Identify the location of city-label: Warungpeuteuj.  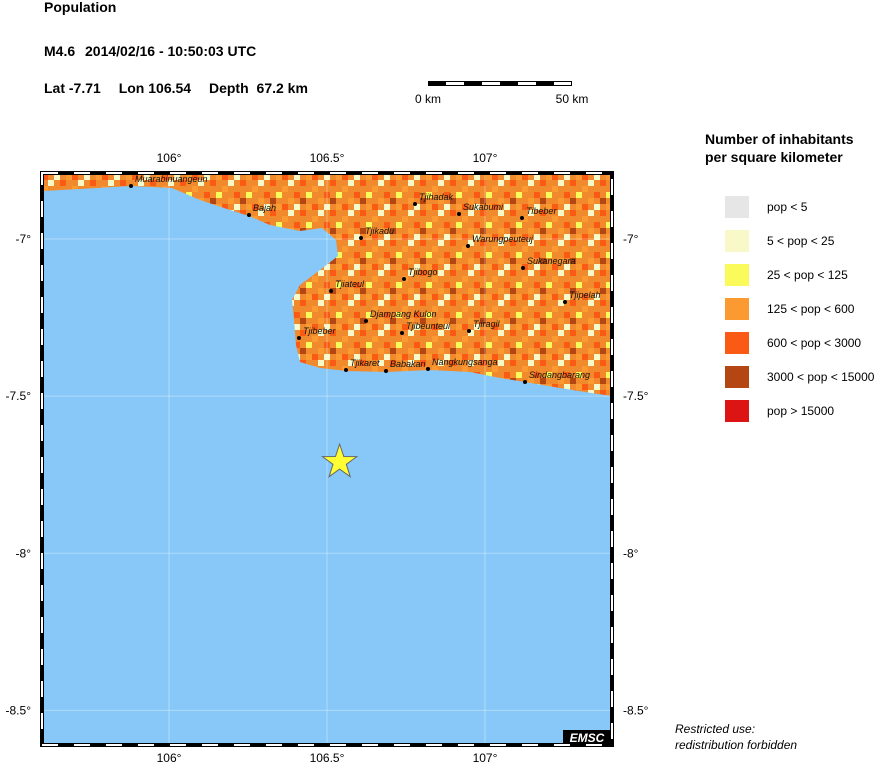
(503, 239).